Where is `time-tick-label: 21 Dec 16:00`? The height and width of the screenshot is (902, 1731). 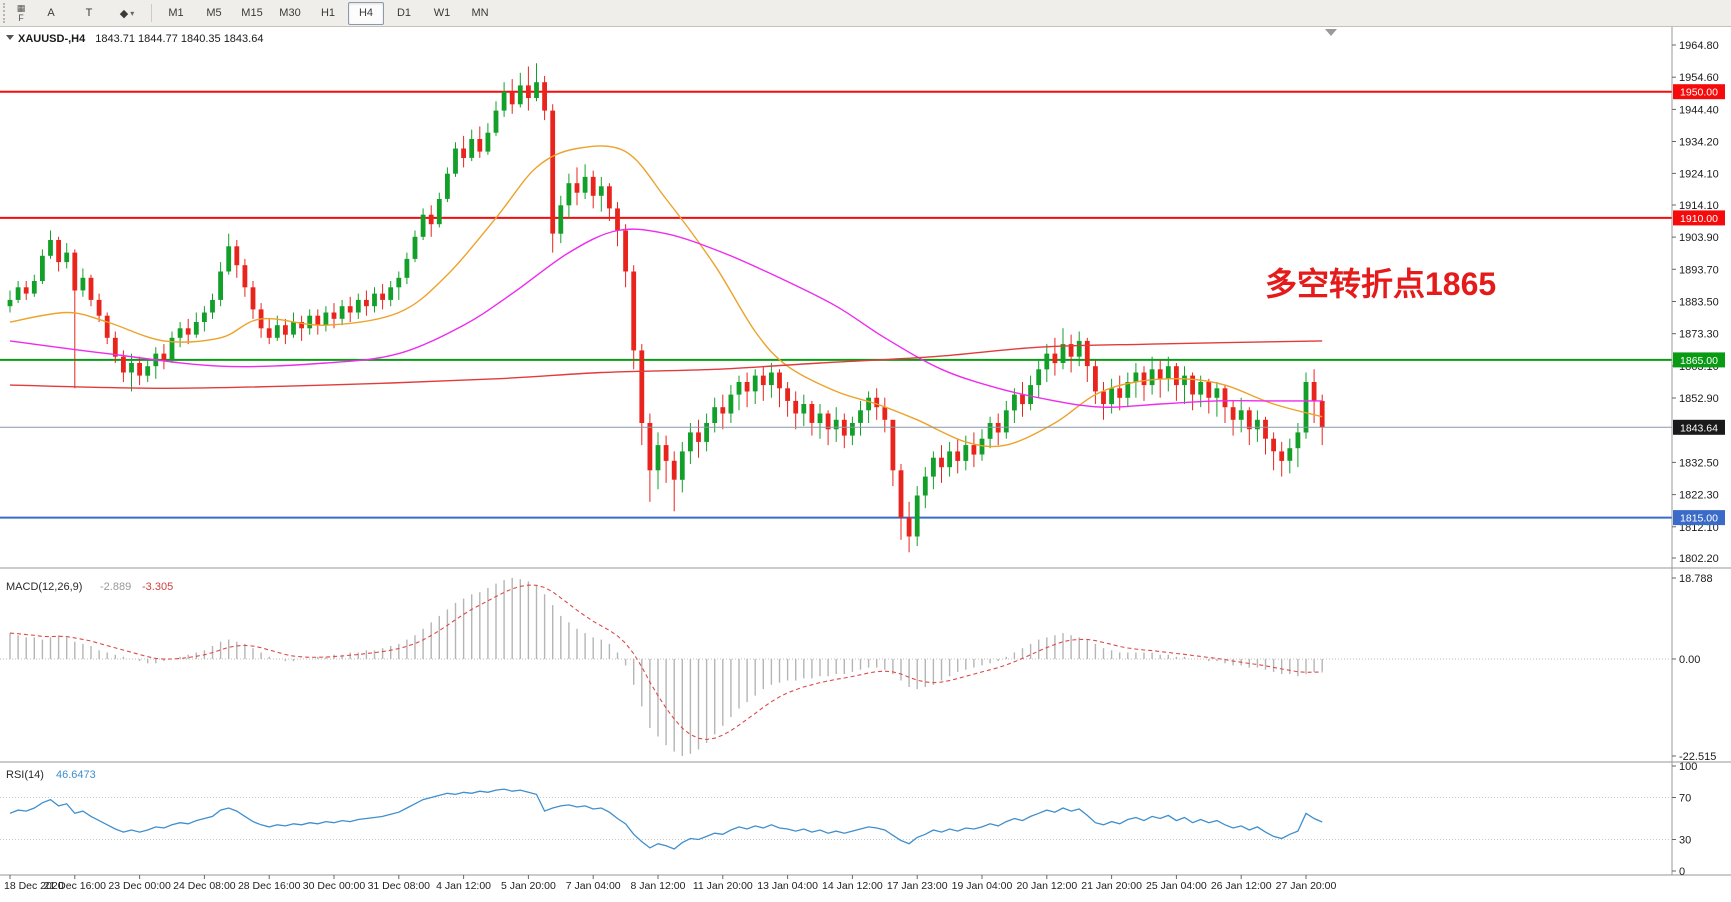 time-tick-label: 21 Dec 16:00 is located at coordinates (75, 886).